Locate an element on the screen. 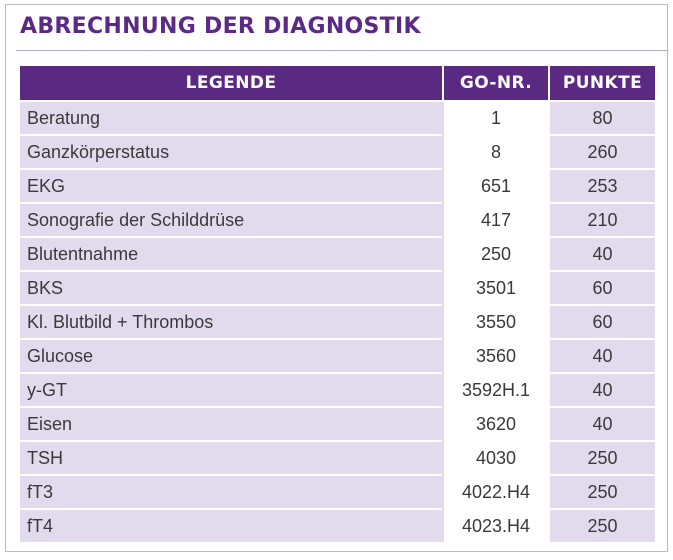 The image size is (673, 560). cell-go-nr: 4022.H4 is located at coordinates (495, 491).